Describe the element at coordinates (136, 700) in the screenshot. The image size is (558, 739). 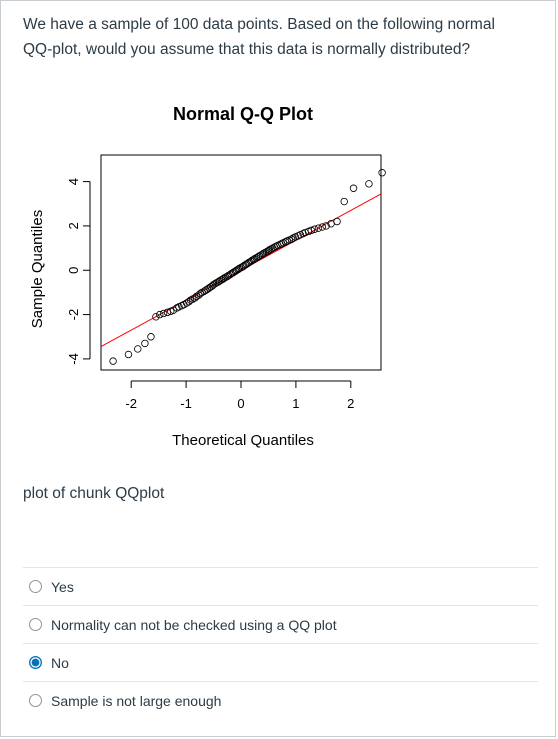
I see `answer-label-sample-not-large-enough: Sample is not large enough` at that location.